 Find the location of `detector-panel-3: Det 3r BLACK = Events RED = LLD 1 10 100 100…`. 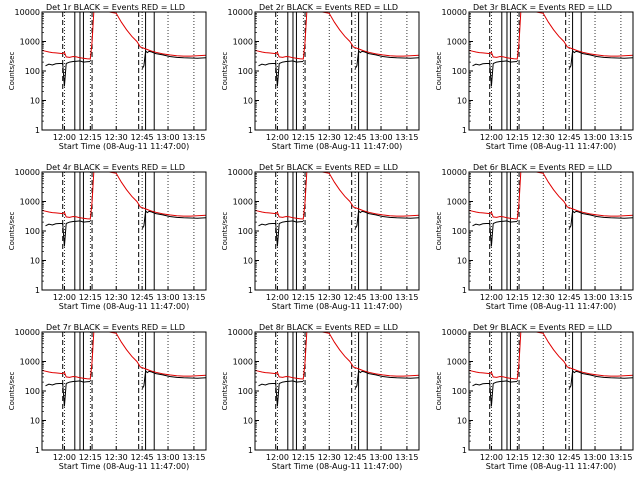

detector-panel-3: Det 3r BLACK = Events RED = LLD 1 10 100 100… is located at coordinates (534, 77).